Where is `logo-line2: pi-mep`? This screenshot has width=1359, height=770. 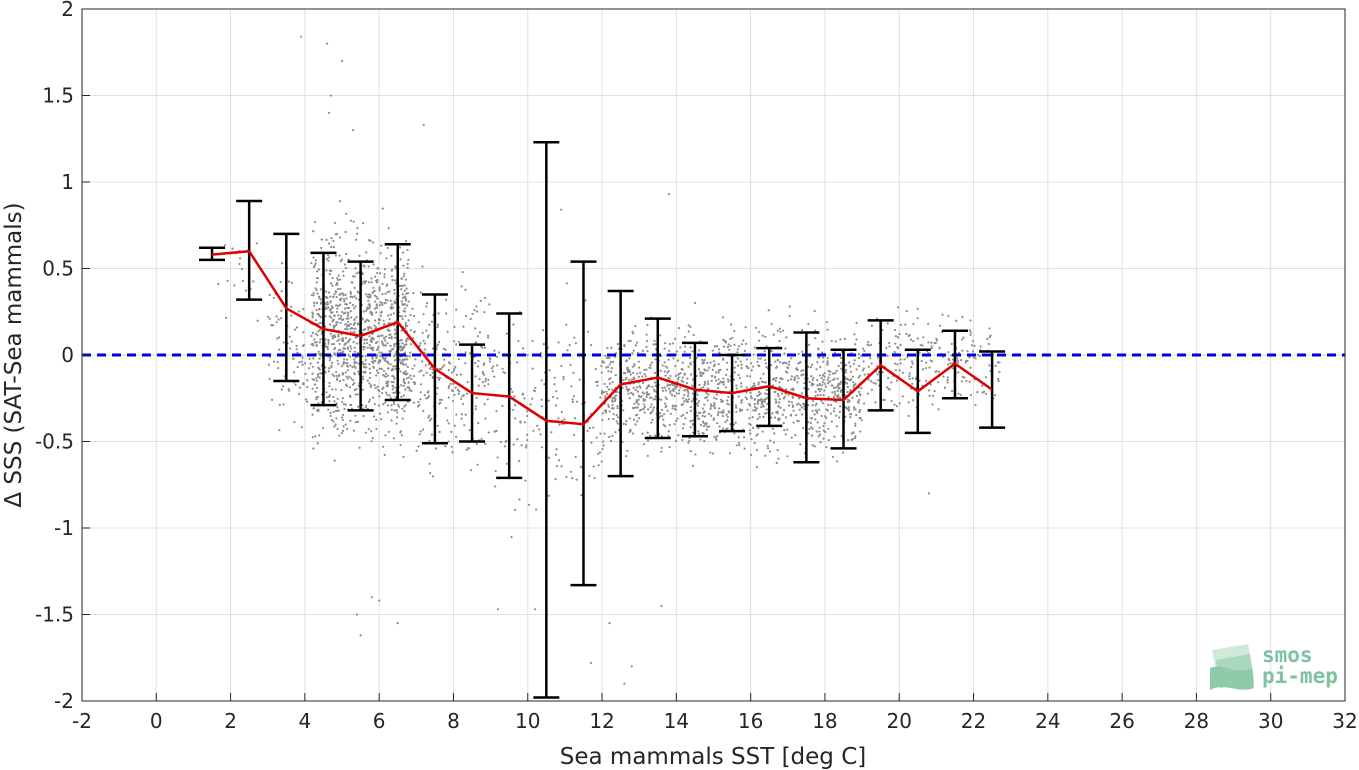 logo-line2: pi-mep is located at coordinates (1300, 676).